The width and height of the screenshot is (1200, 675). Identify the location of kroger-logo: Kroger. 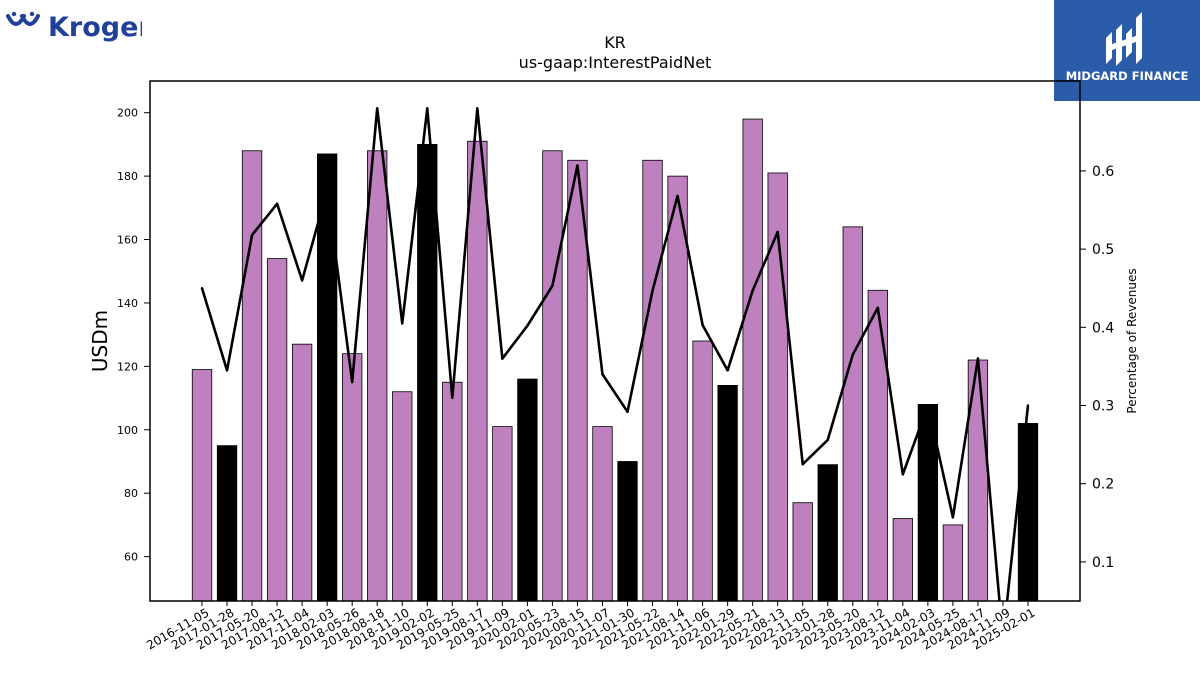
(77, 29).